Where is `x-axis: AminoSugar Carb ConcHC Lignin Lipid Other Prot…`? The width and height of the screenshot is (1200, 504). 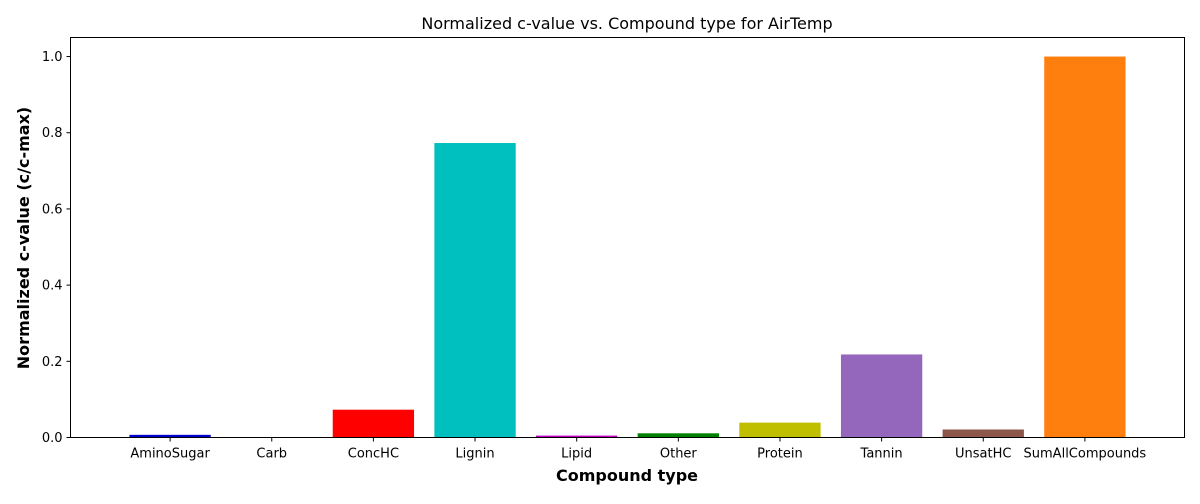 x-axis: AminoSugar Carb ConcHC Lignin Lipid Other Prot… is located at coordinates (638, 449).